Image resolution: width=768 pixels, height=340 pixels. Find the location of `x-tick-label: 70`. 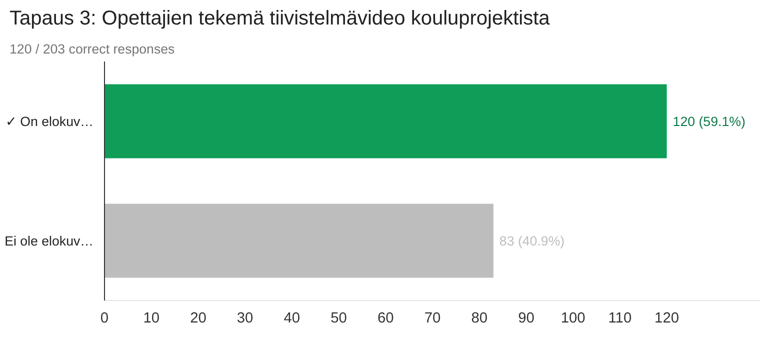

x-tick-label: 70 is located at coordinates (432, 318).